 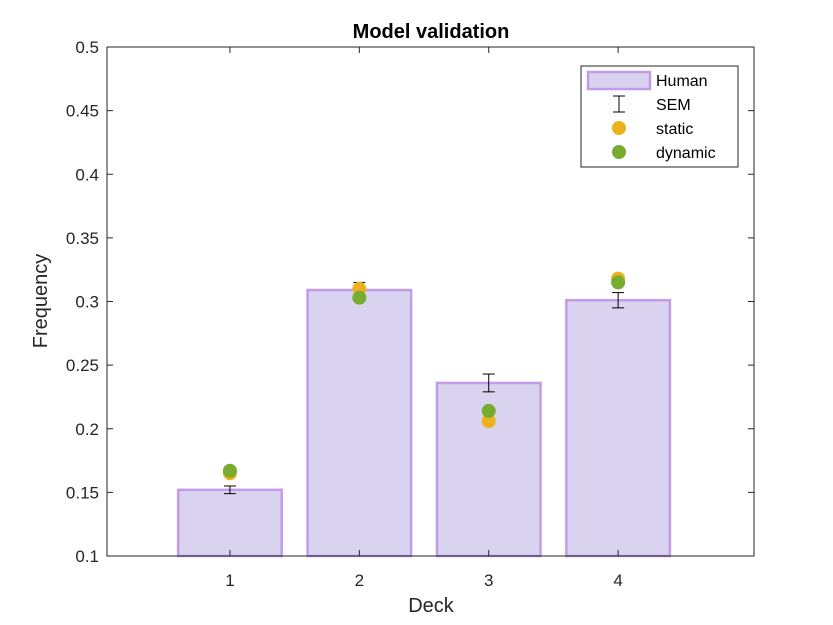 What do you see at coordinates (87, 556) in the screenshot?
I see `y-tick-label: 0.1` at bounding box center [87, 556].